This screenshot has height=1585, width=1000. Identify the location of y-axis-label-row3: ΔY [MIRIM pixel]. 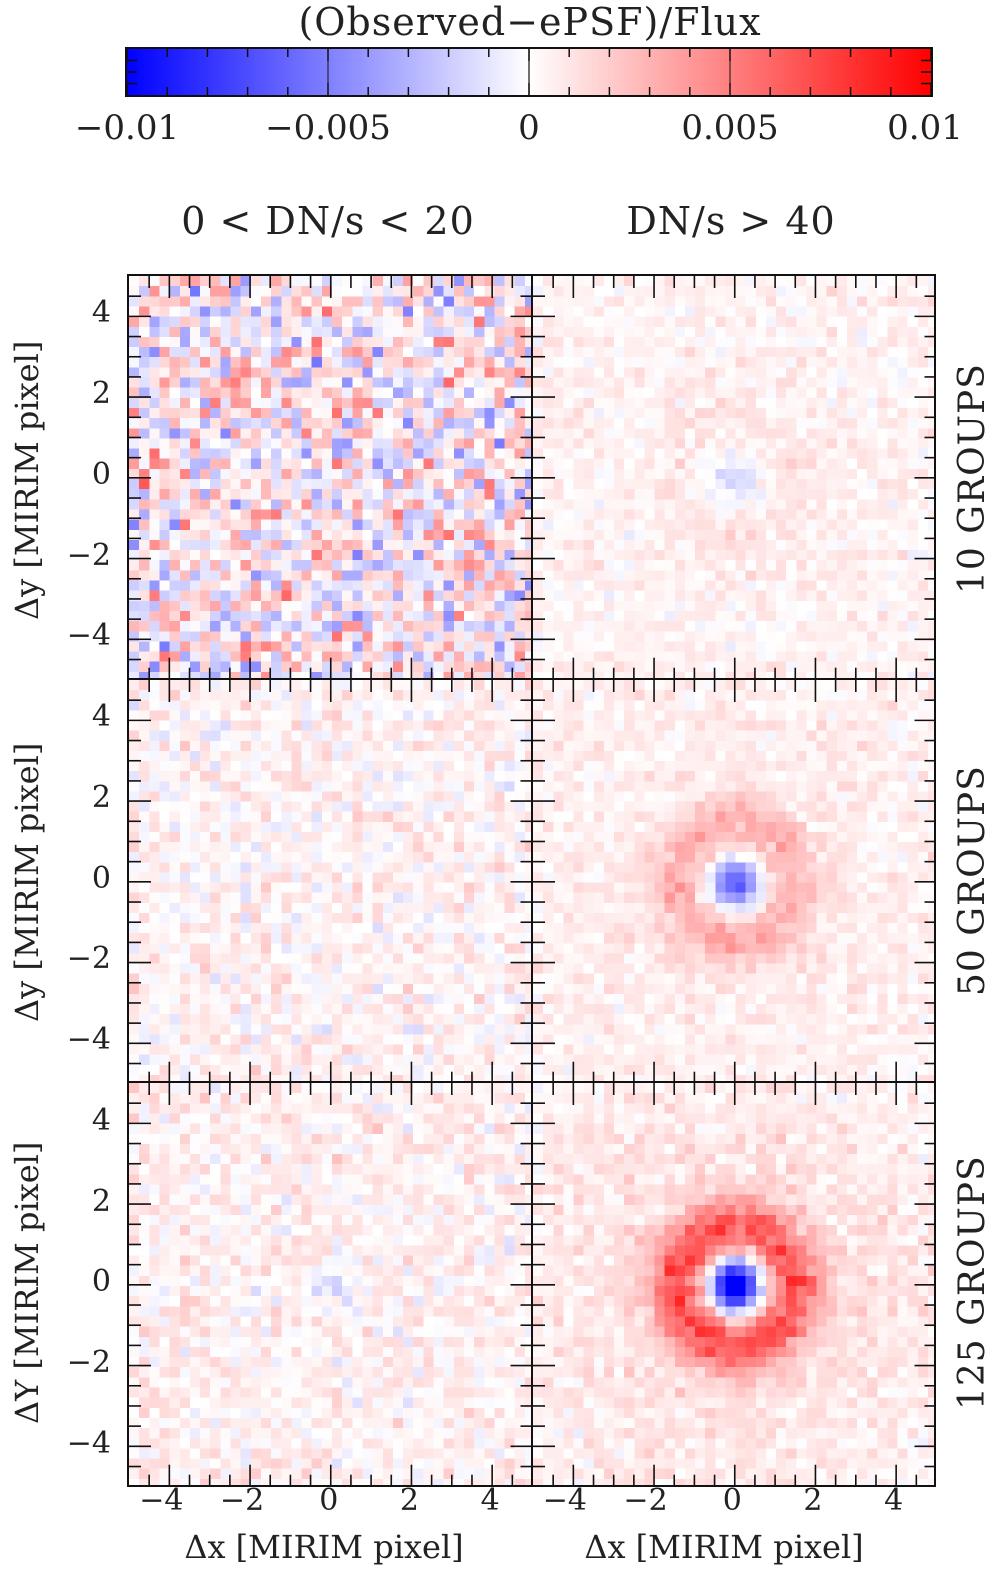
(27, 1282).